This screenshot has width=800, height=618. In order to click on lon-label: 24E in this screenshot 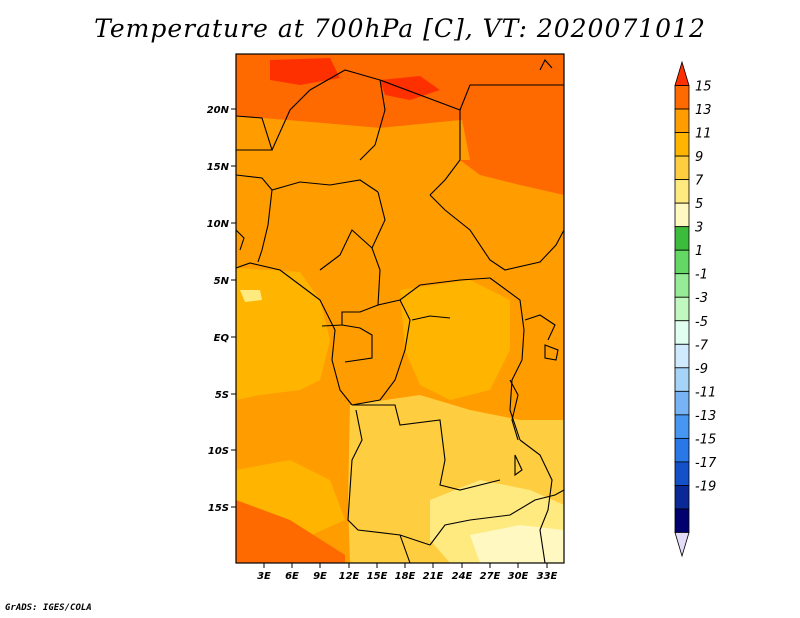, I will do `click(462, 576)`.